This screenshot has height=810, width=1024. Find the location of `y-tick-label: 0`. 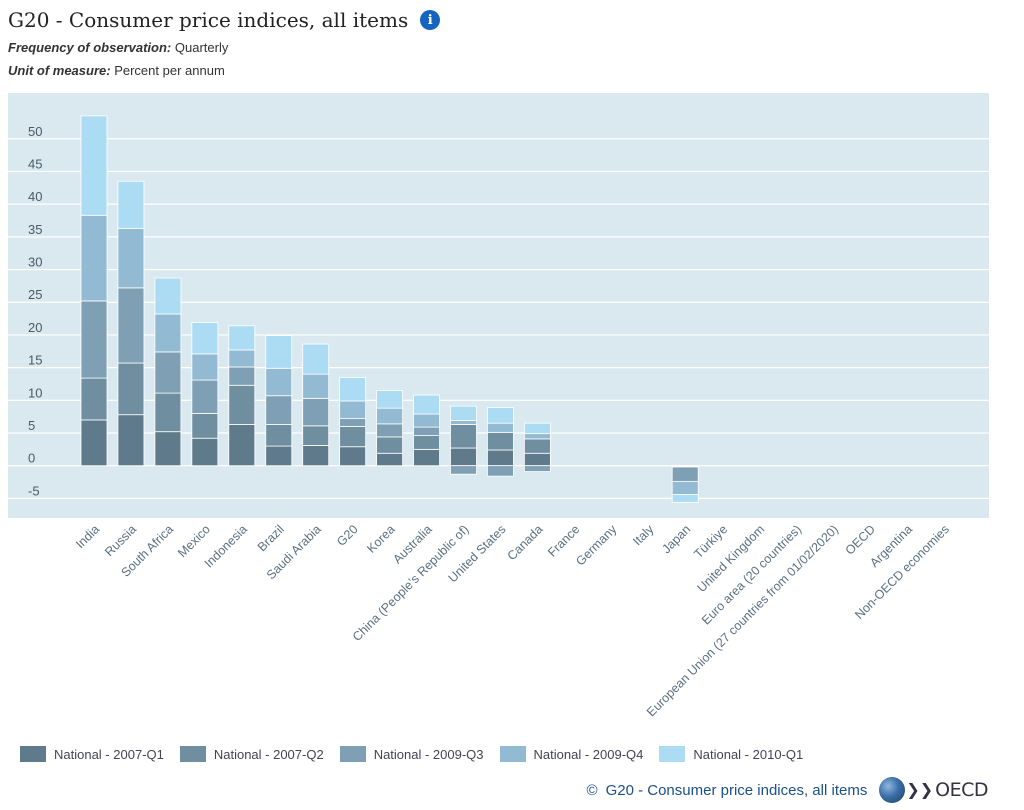

y-tick-label: 0 is located at coordinates (31, 458).